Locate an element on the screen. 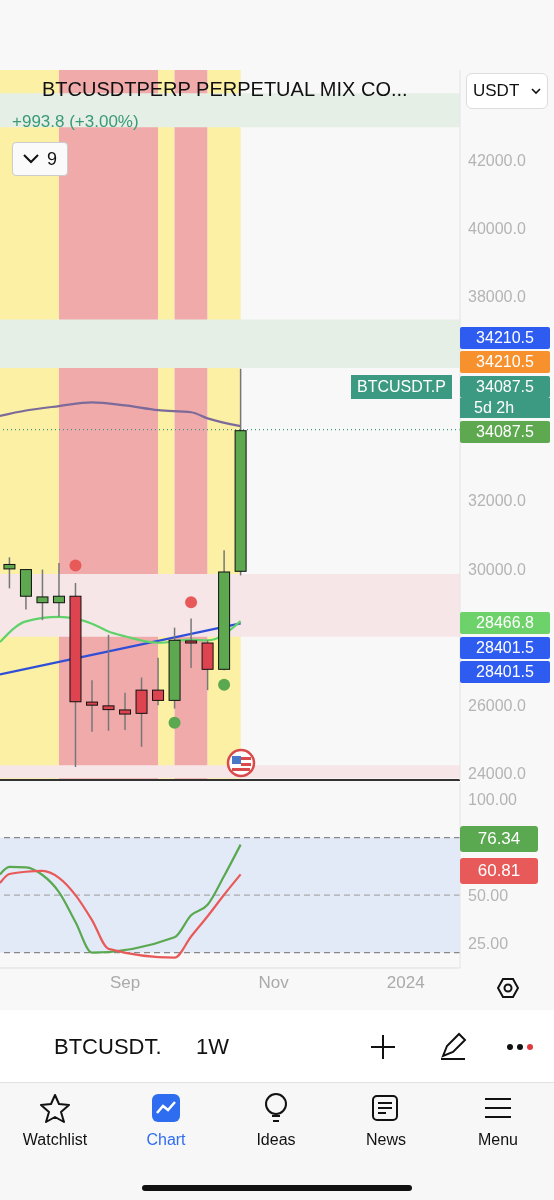 The height and width of the screenshot is (1200, 554). text: Ideas is located at coordinates (276, 1140).